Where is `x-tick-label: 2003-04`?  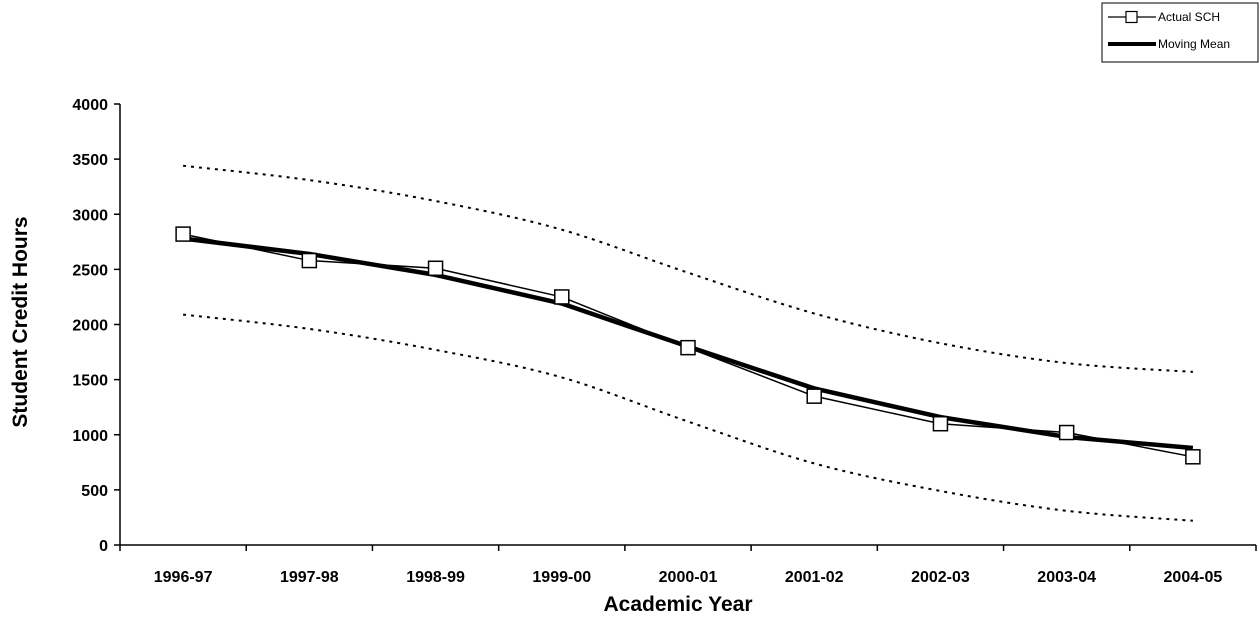 x-tick-label: 2003-04 is located at coordinates (1066, 577).